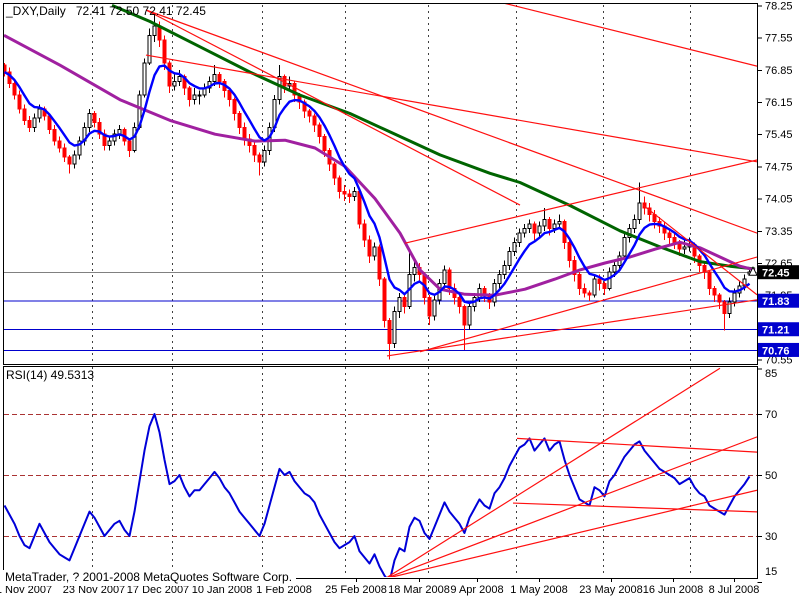 Image resolution: width=800 pixels, height=600 pixels. What do you see at coordinates (778, 349) in the screenshot?
I see `price-tag-70.76: 70.76` at bounding box center [778, 349].